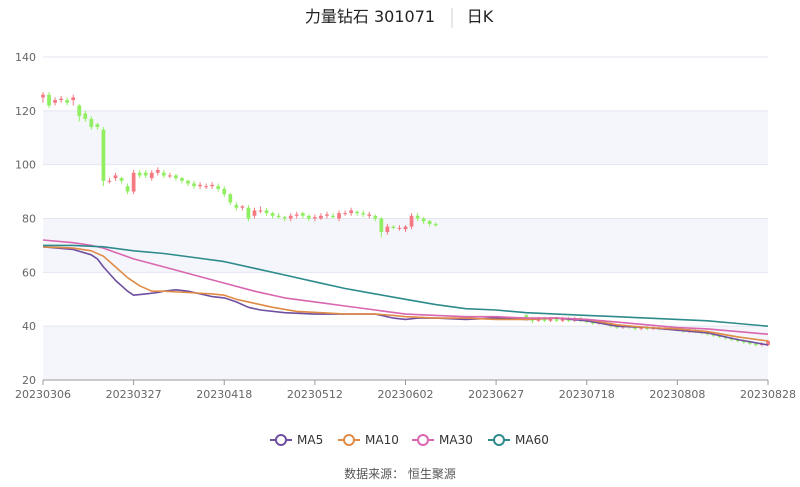 The width and height of the screenshot is (800, 487). What do you see at coordinates (29, 272) in the screenshot?
I see `y-tick-label: 60` at bounding box center [29, 272].